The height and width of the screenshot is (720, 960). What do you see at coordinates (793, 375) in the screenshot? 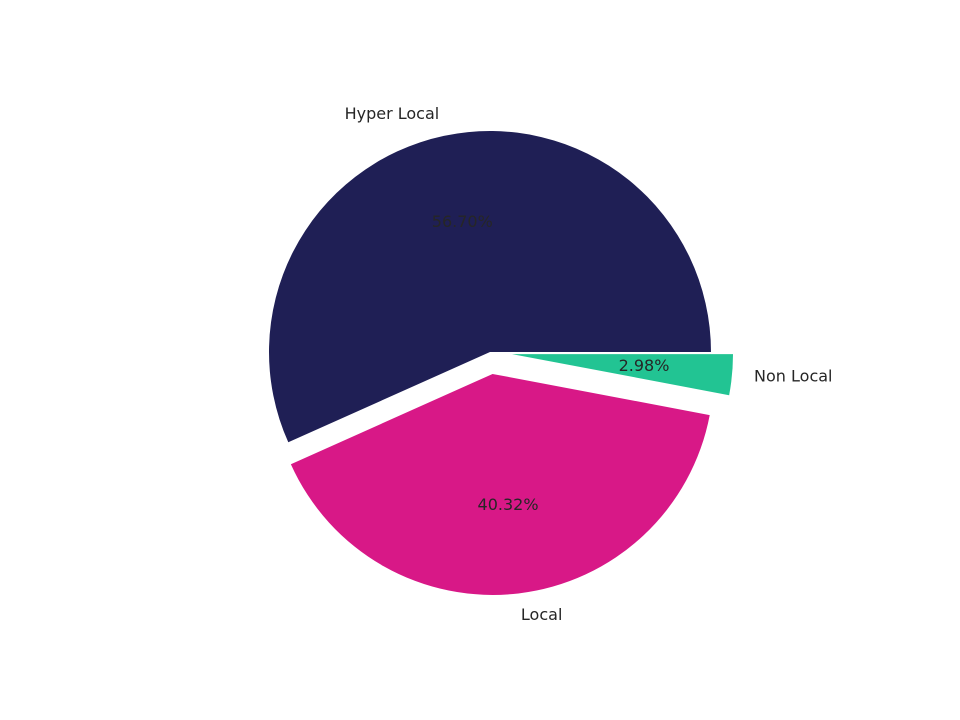
I see `slice-label: Non Local` at bounding box center [793, 375].